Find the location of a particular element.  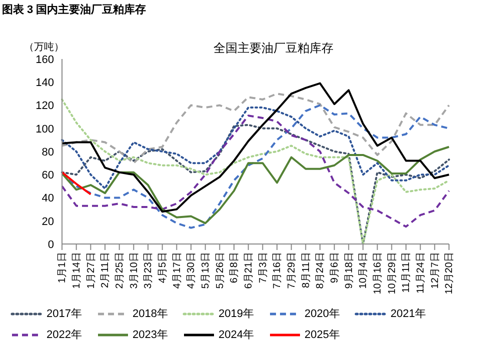

x-tick-label: 10月4日 is located at coordinates (364, 270).